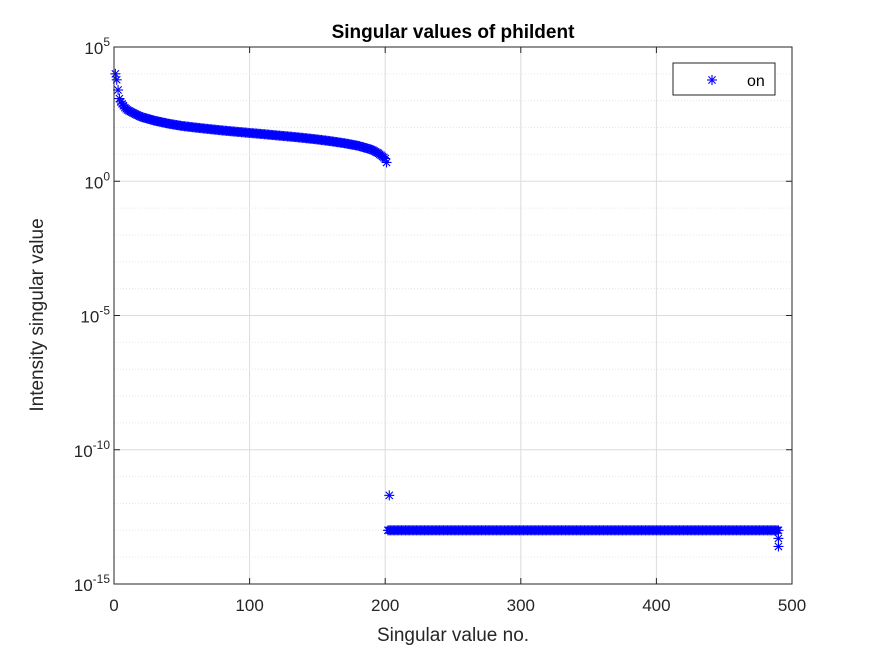 Image resolution: width=875 pixels, height=656 pixels. I want to click on y-tick-exponent: -10, so click(102, 445).